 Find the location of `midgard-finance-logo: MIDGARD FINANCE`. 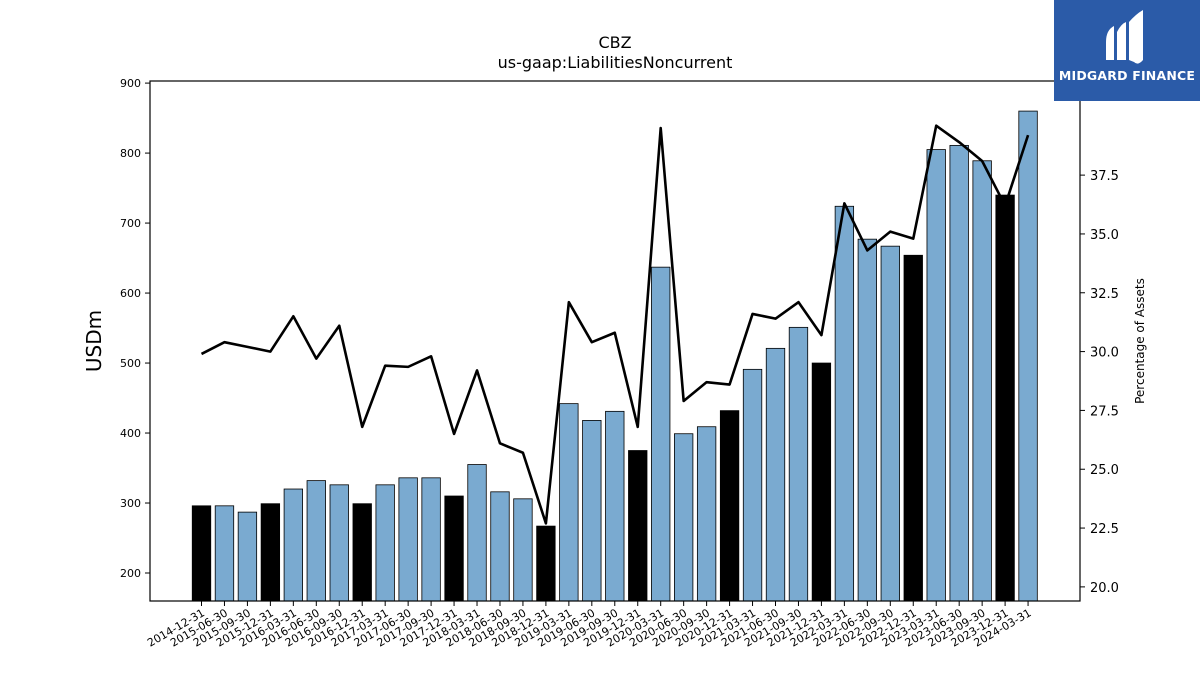

midgard-finance-logo: MIDGARD FINANCE is located at coordinates (1127, 50).